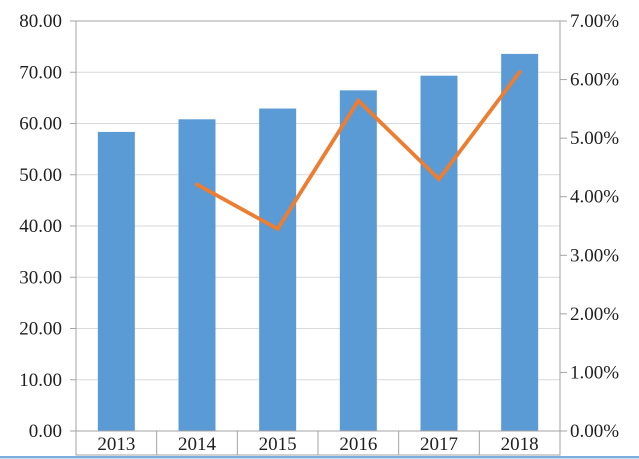 The image size is (639, 459). Describe the element at coordinates (116, 444) in the screenshot. I see `category-label: 2013` at that location.